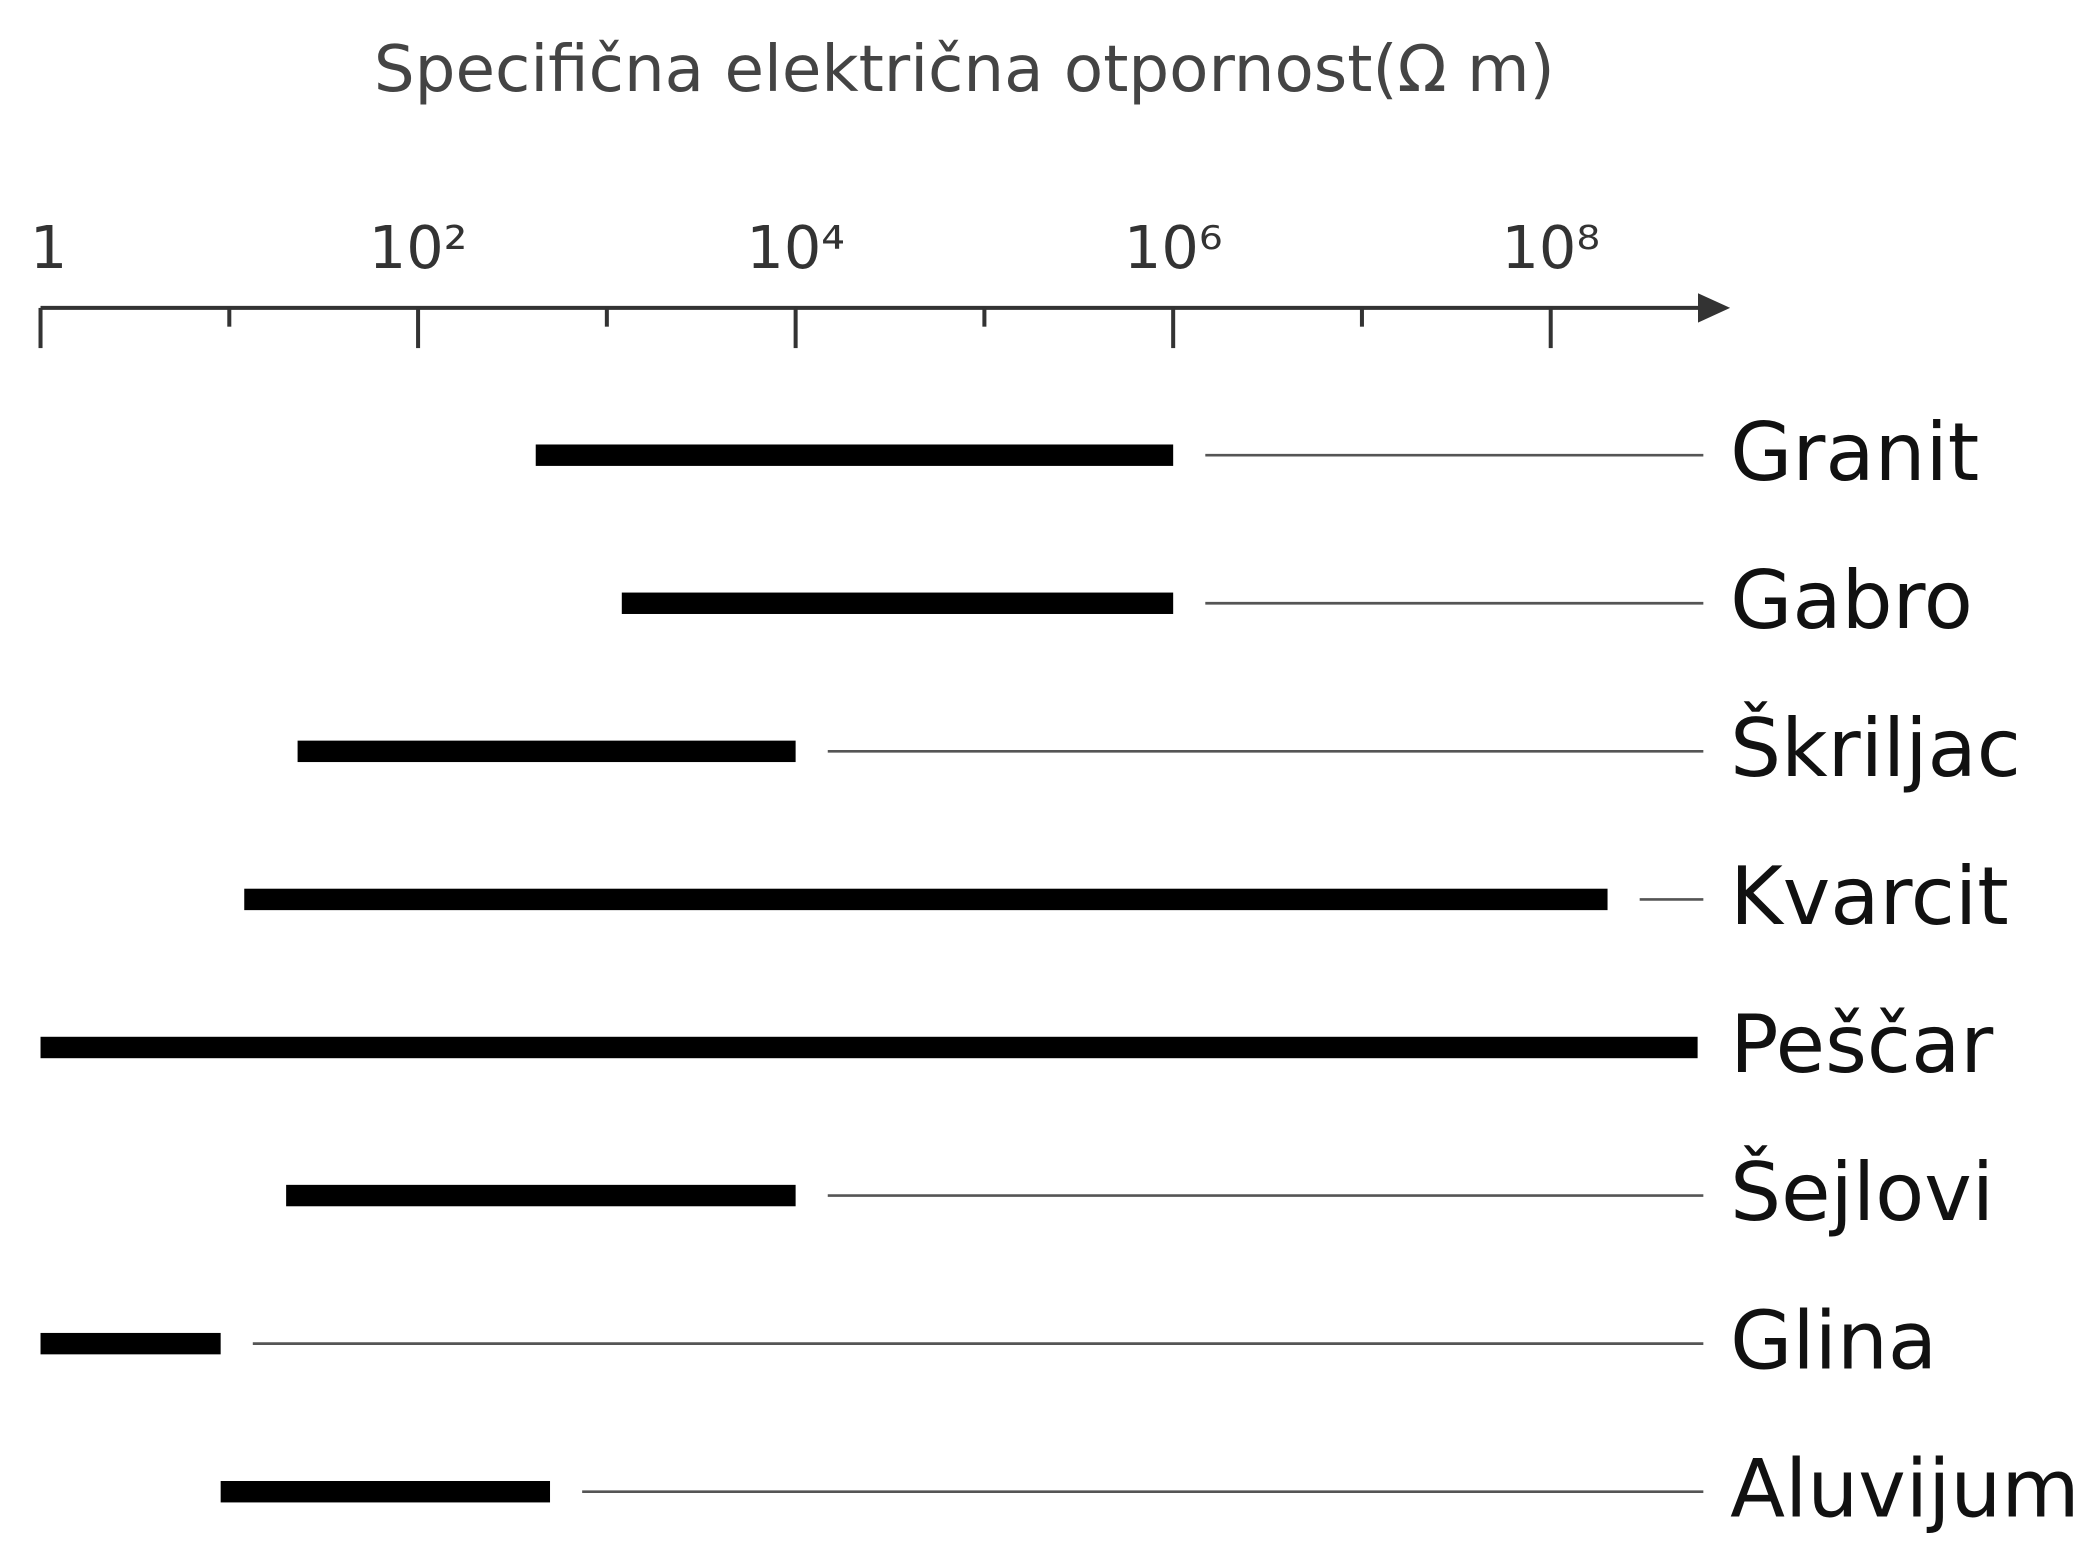 This screenshot has height=1545, width=2100. Describe the element at coordinates (1904, 1488) in the screenshot. I see `category-label: Aluvijum` at that location.